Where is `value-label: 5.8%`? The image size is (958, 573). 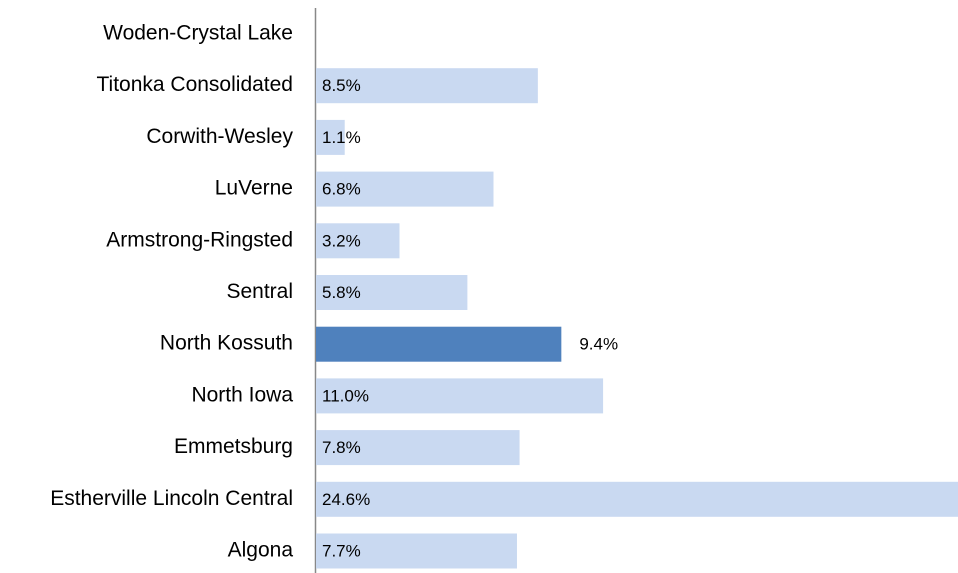
value-label: 5.8% is located at coordinates (341, 292).